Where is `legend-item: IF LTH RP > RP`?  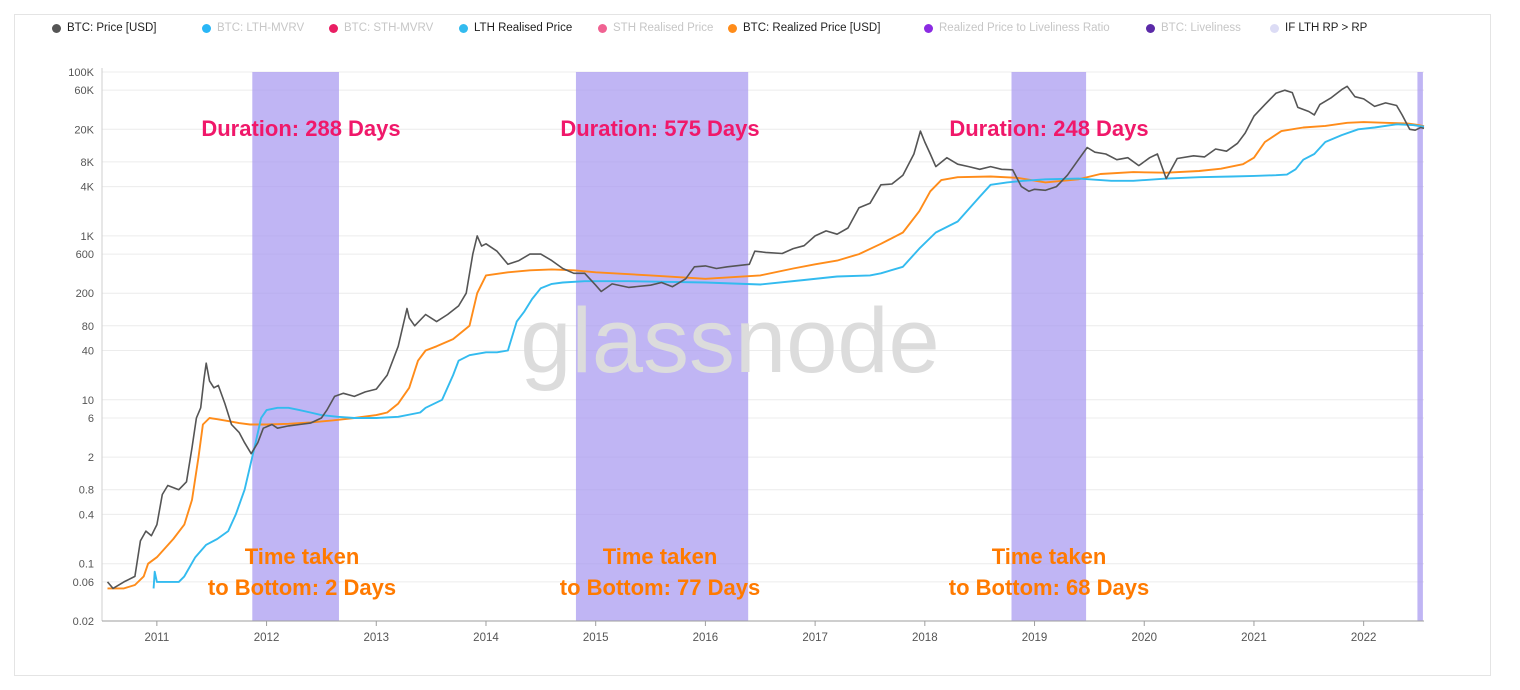 legend-item: IF LTH RP > RP is located at coordinates (1318, 28).